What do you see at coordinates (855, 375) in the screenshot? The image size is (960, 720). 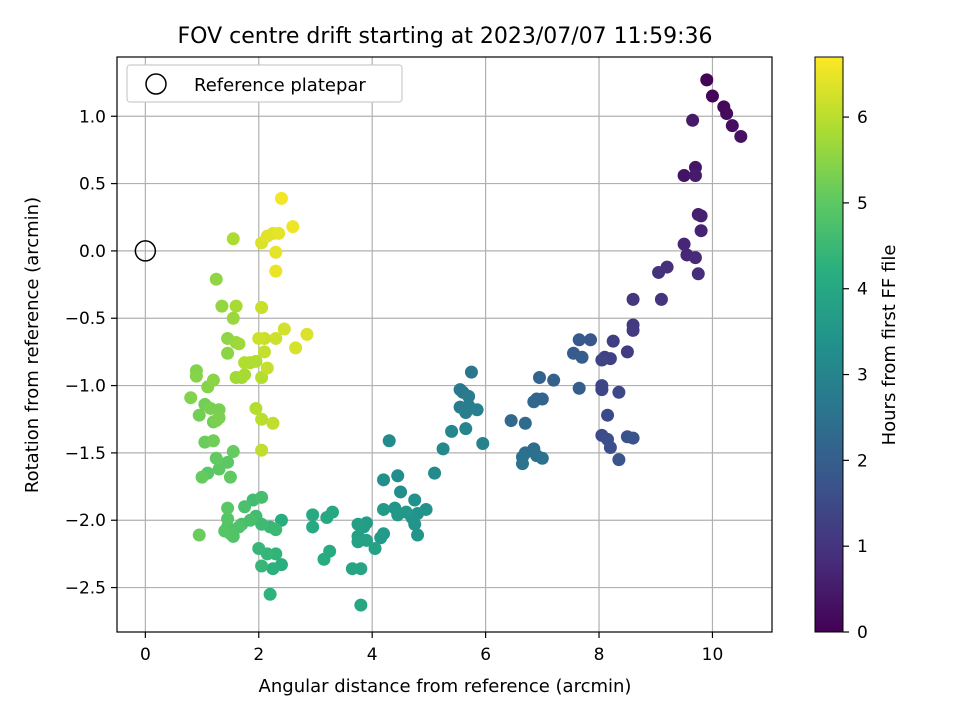 I see `colorbar-ticks: 0 1 2 3 4 5 6` at bounding box center [855, 375].